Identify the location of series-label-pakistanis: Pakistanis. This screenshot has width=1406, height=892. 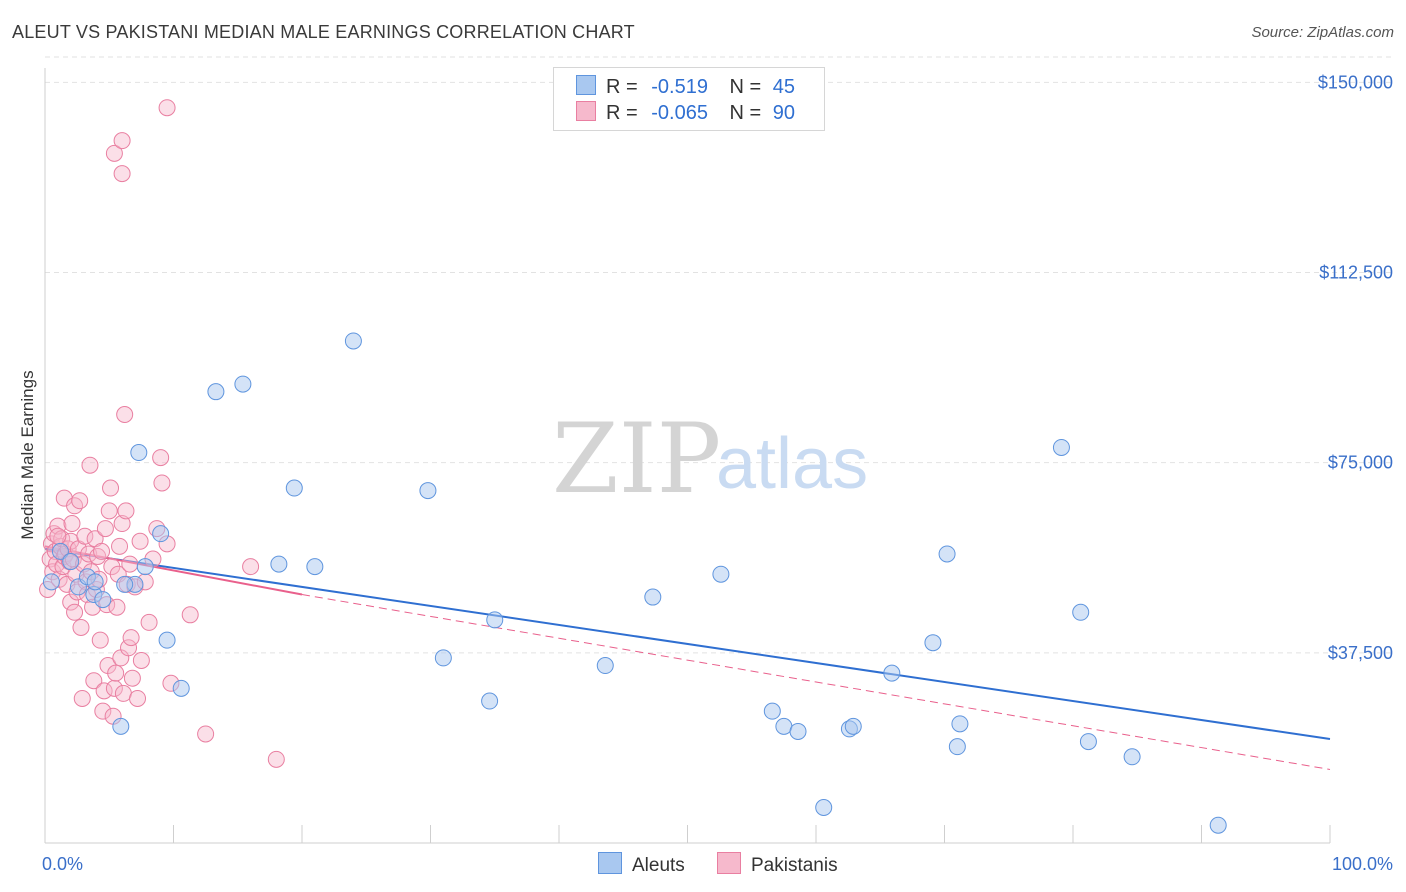
(794, 865).